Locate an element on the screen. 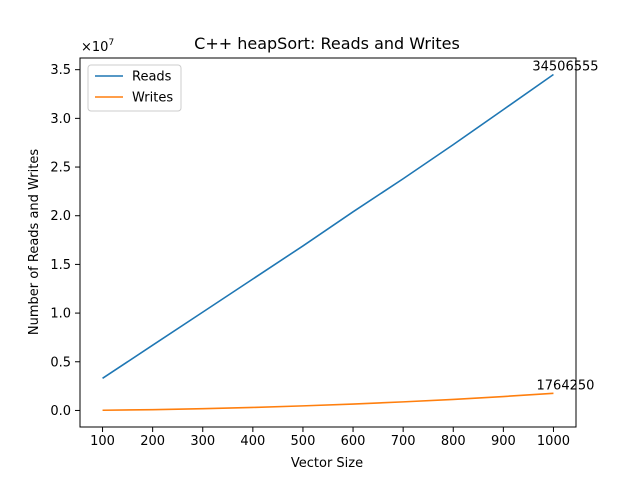 This screenshot has width=640, height=480. x-tick-label: 1000 is located at coordinates (553, 441).